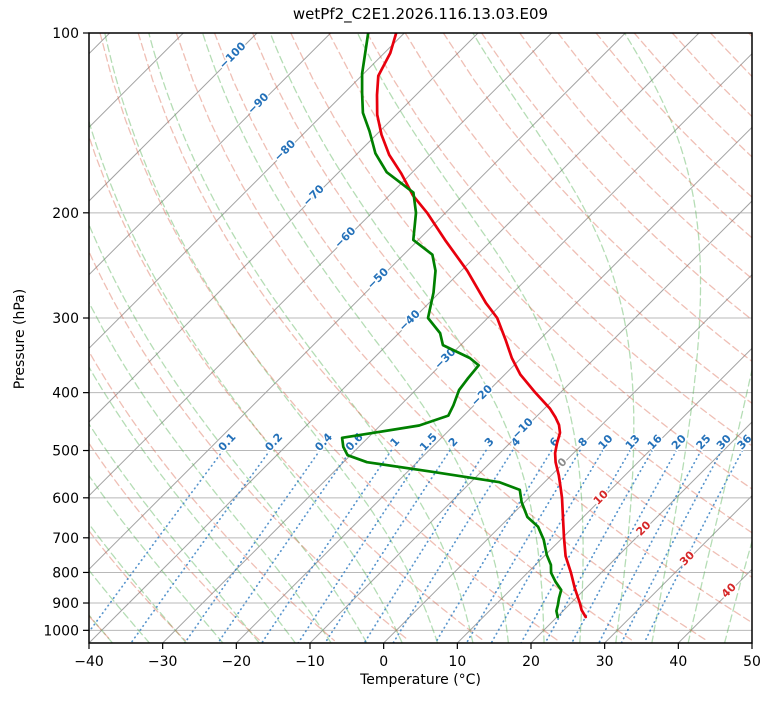 Image resolution: width=775 pixels, height=708 pixels. Describe the element at coordinates (752, 662) in the screenshot. I see `svg-text: 50` at that location.